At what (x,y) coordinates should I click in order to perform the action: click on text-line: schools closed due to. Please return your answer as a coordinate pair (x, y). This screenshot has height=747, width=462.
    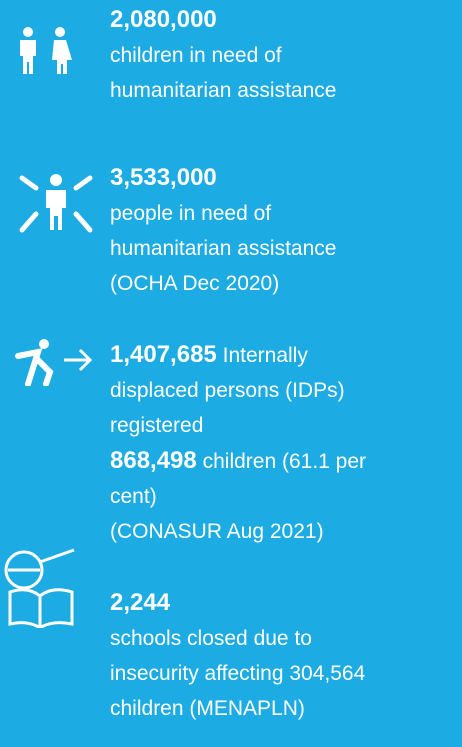
    Looking at the image, I should click on (282, 638).